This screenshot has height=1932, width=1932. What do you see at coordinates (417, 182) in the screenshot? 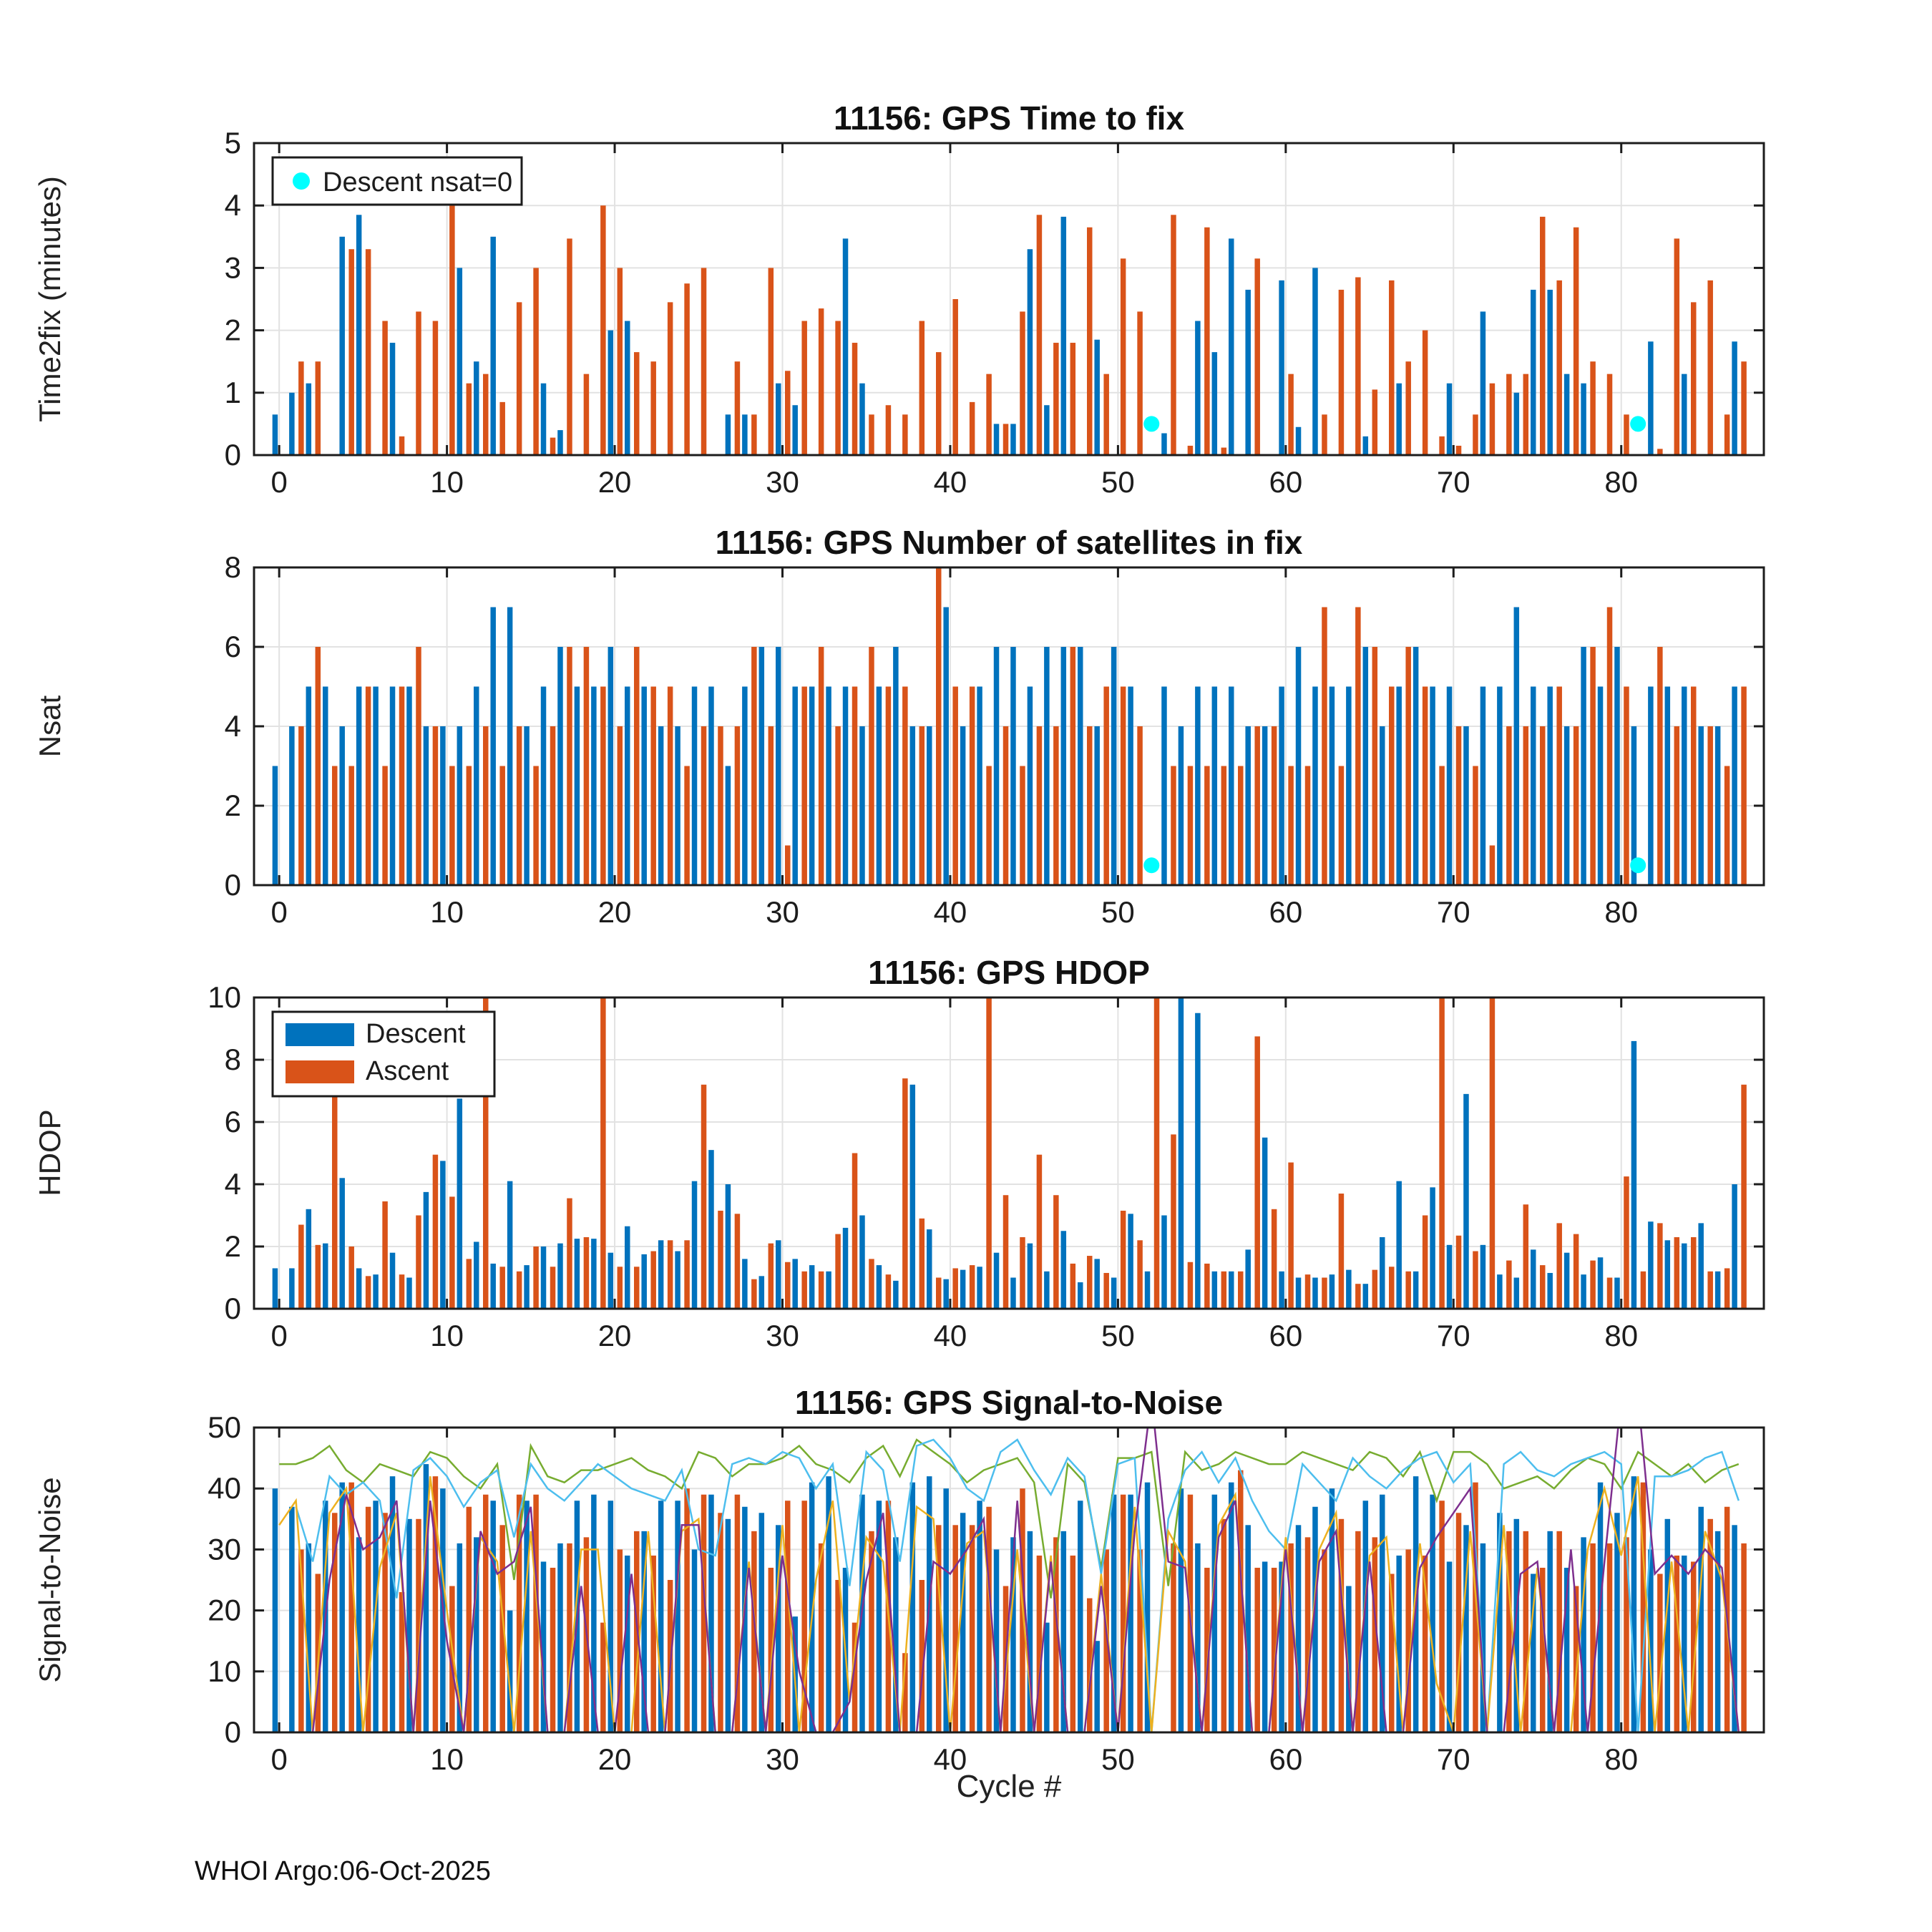
I see `svg-text: Descent nsat=0` at bounding box center [417, 182].